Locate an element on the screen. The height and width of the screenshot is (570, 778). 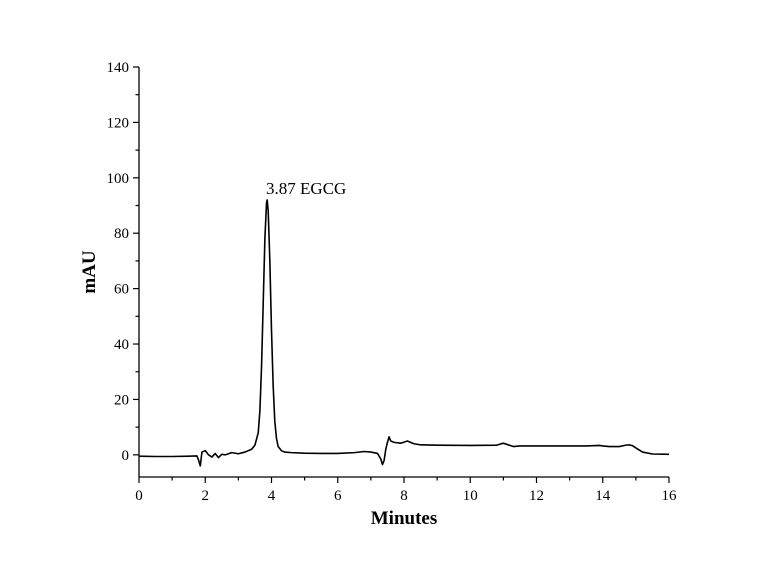
x-tick-label: 14 is located at coordinates (603, 496).